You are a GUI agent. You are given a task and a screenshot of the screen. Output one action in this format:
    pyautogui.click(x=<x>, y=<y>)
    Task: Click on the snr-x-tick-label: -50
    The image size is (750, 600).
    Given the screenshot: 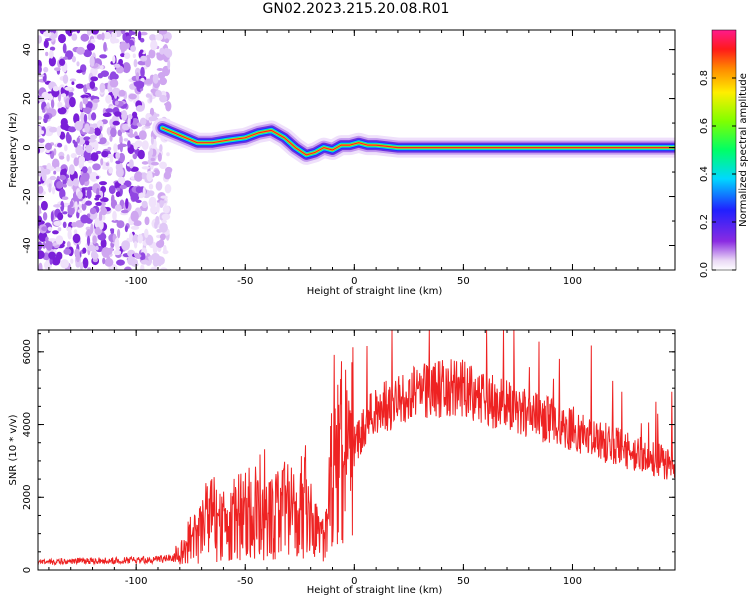 What is the action you would take?
    pyautogui.click(x=245, y=581)
    